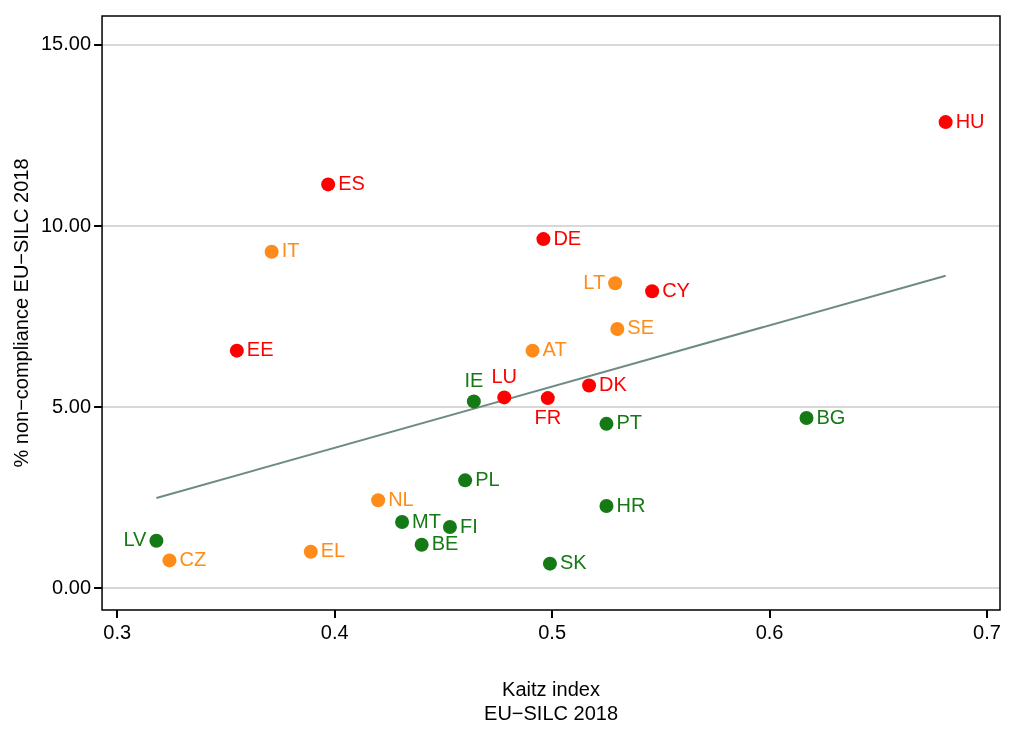 This screenshot has height=736, width=1016. Describe the element at coordinates (631, 504) in the screenshot. I see `data-label: HR` at that location.